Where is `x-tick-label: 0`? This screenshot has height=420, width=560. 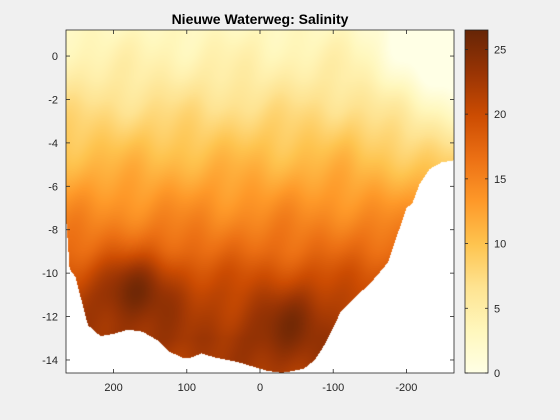 x-tick-label: 0 is located at coordinates (260, 388).